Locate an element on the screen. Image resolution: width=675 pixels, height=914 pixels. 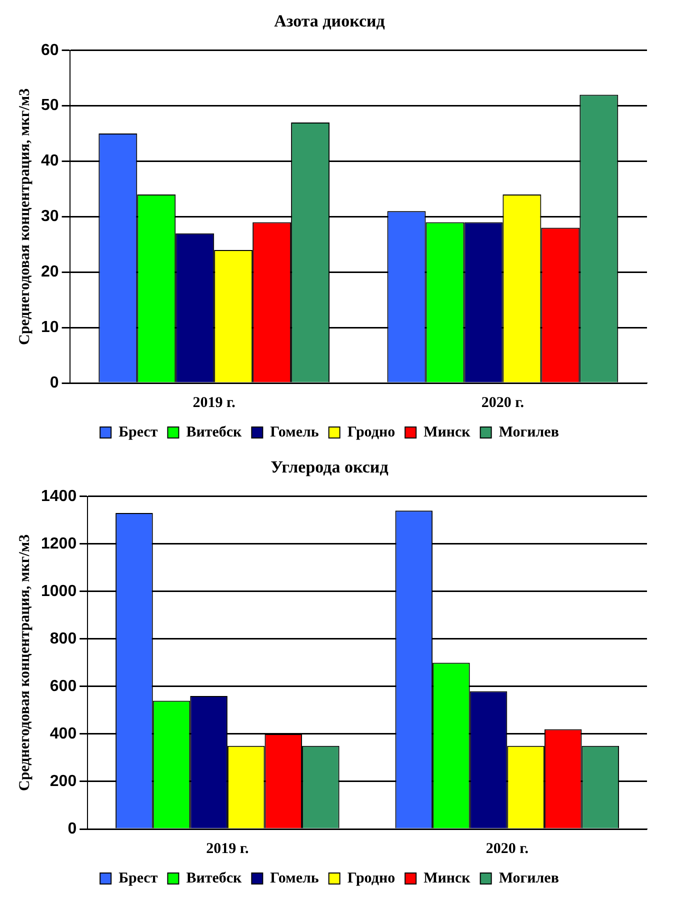
y-tick-label: 50 is located at coordinates (50, 105).